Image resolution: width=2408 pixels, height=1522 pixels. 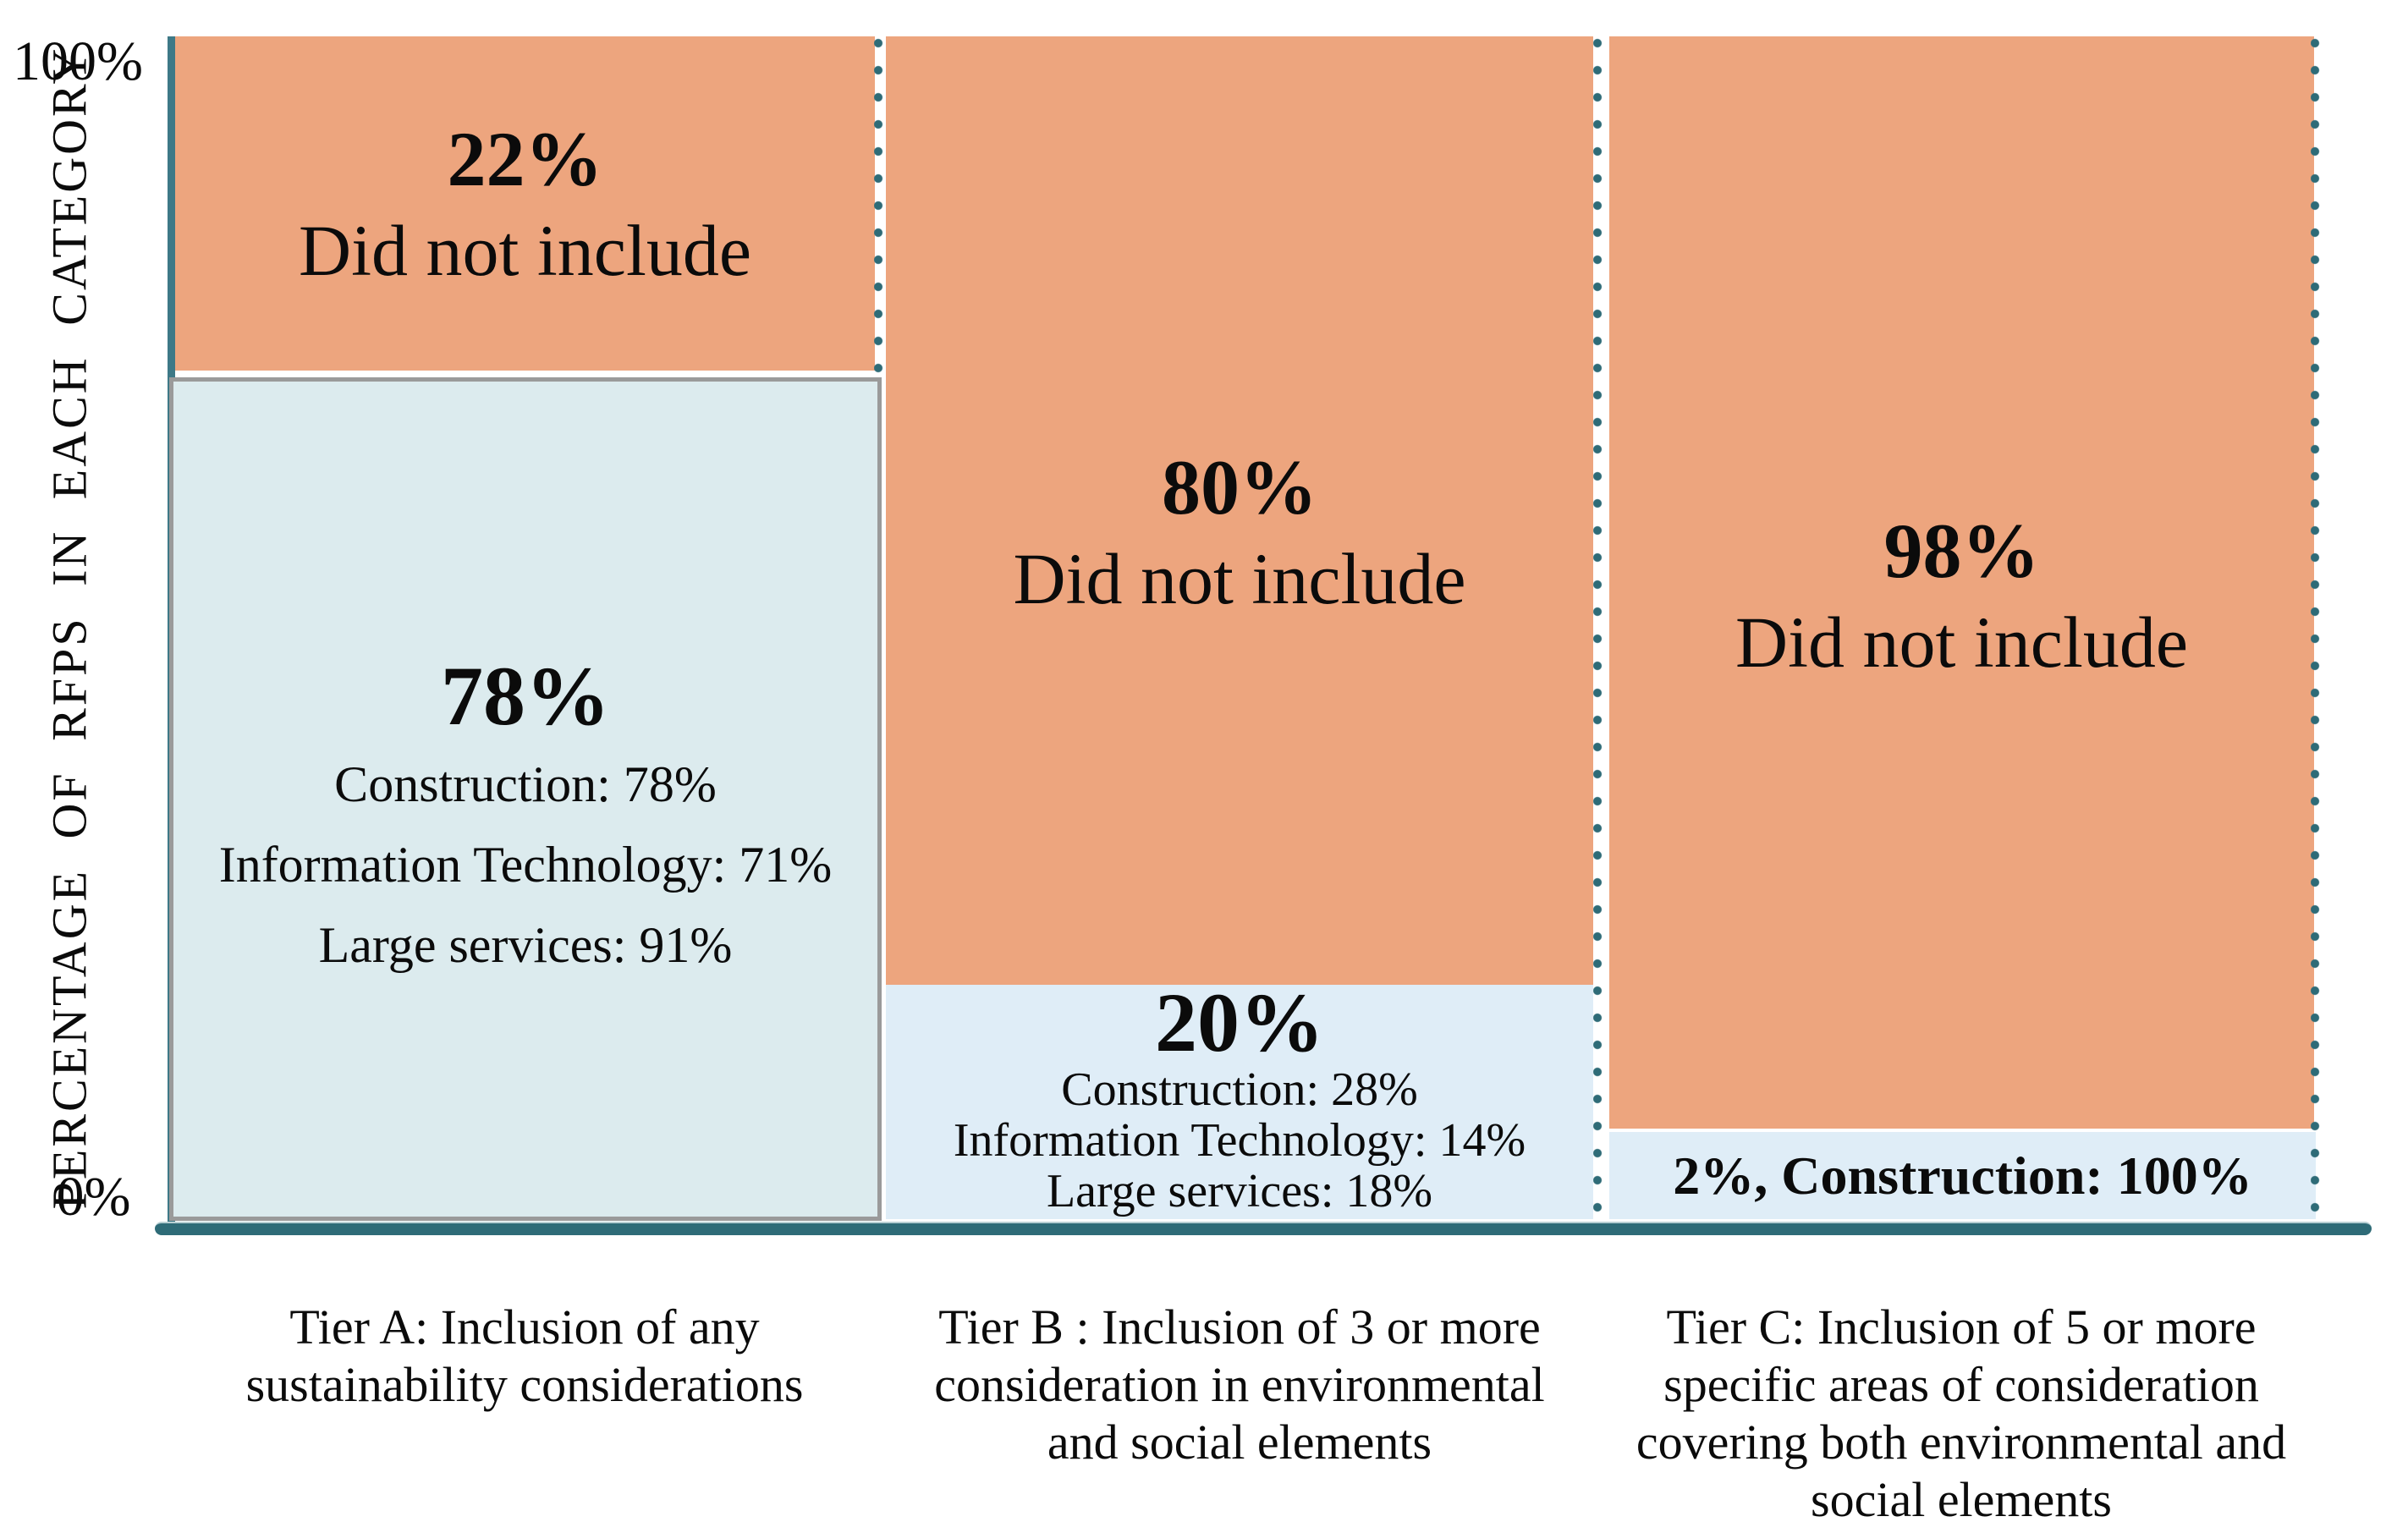 I want to click on tier-b-large-services-value: Large services: 18%, so click(x=1239, y=1191).